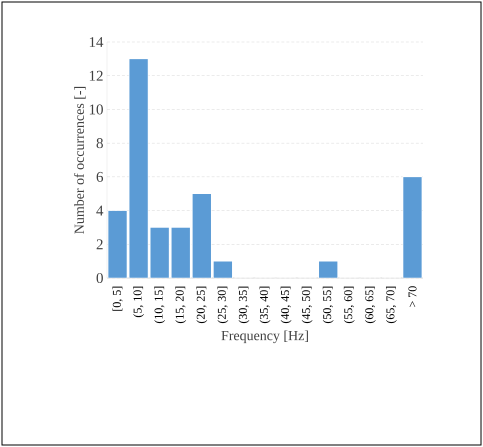 This screenshot has height=447, width=483. What do you see at coordinates (96, 75) in the screenshot?
I see `y-tick-label: 12` at bounding box center [96, 75].